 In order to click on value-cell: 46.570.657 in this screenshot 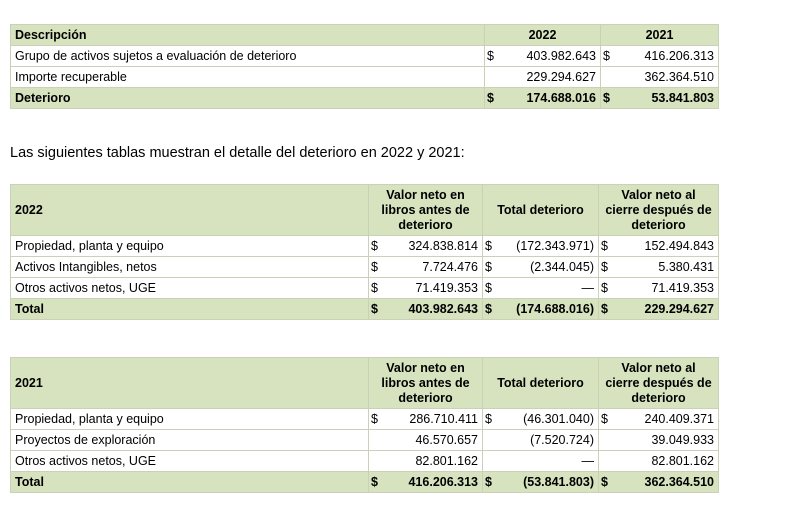, I will do `click(433, 440)`.